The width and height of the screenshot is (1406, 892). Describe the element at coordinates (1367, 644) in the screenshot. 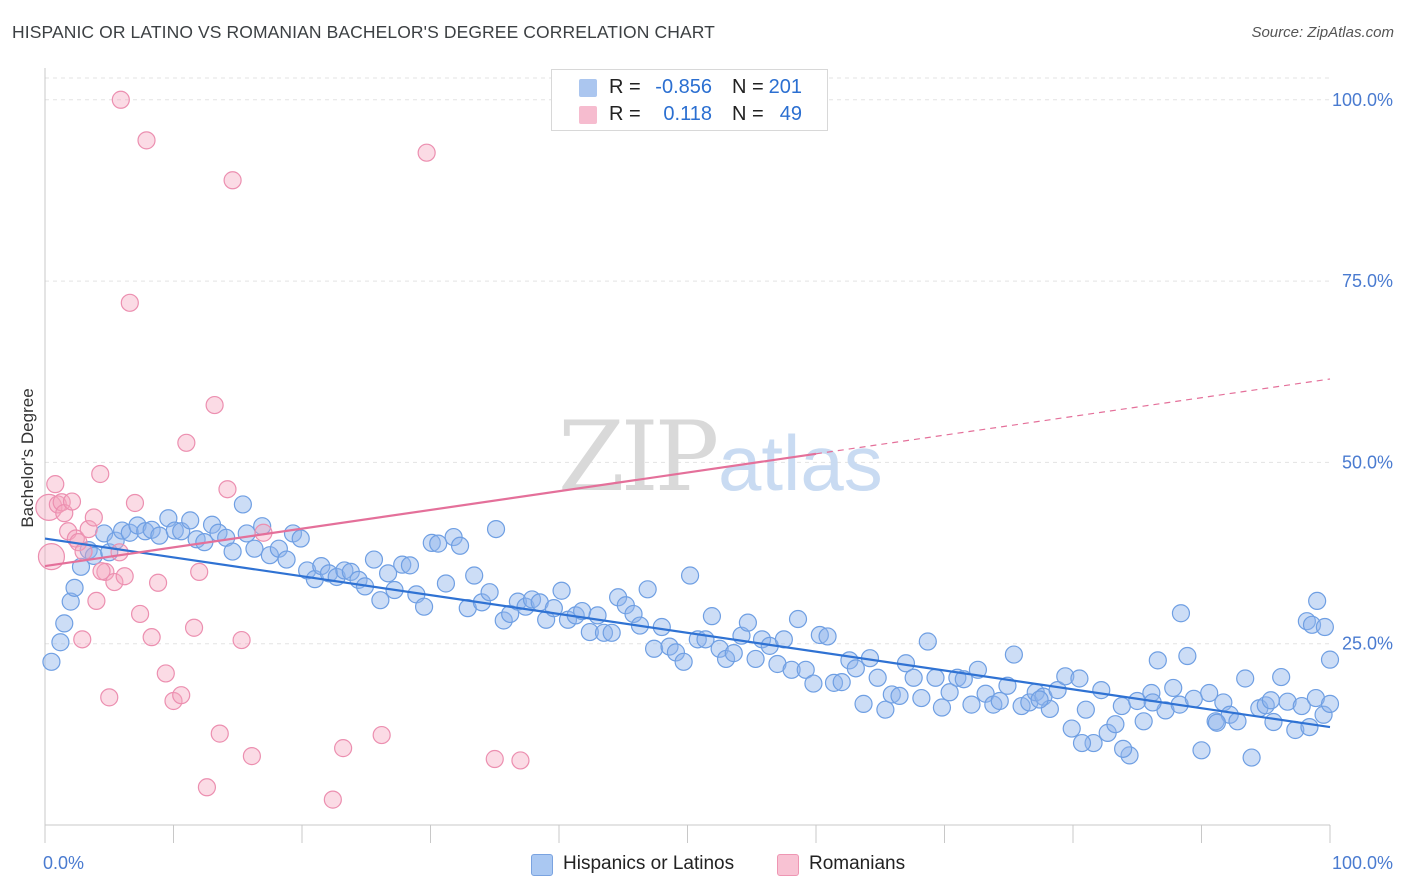

I see `y-tick-label: 25.0%` at that location.